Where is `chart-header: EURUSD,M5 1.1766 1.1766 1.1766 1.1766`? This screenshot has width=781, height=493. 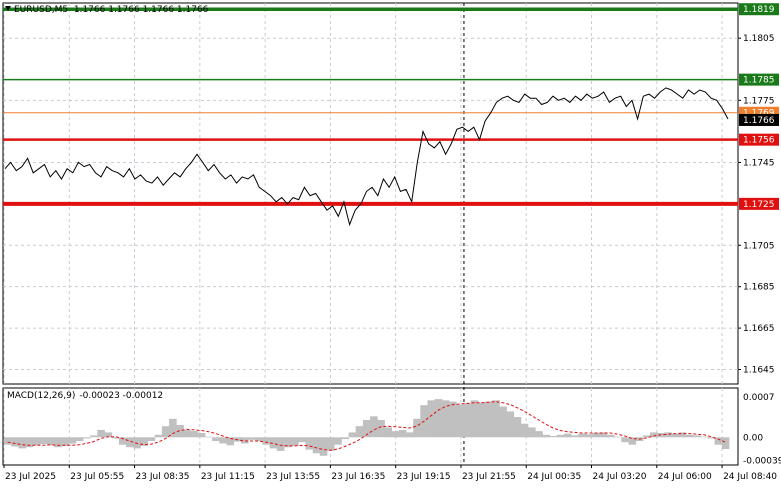 chart-header: EURUSD,M5 1.1766 1.1766 1.1766 1.1766 is located at coordinates (106, 10).